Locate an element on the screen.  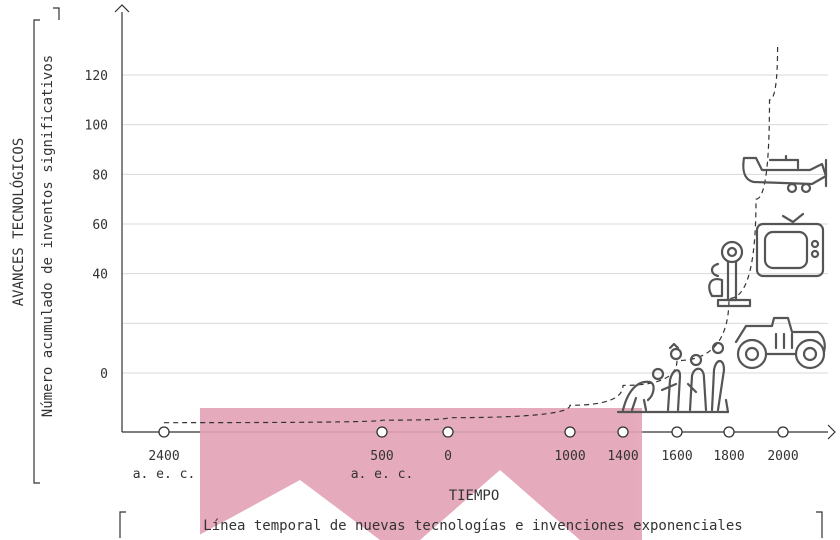
evolution-icon is located at coordinates (673, 377).